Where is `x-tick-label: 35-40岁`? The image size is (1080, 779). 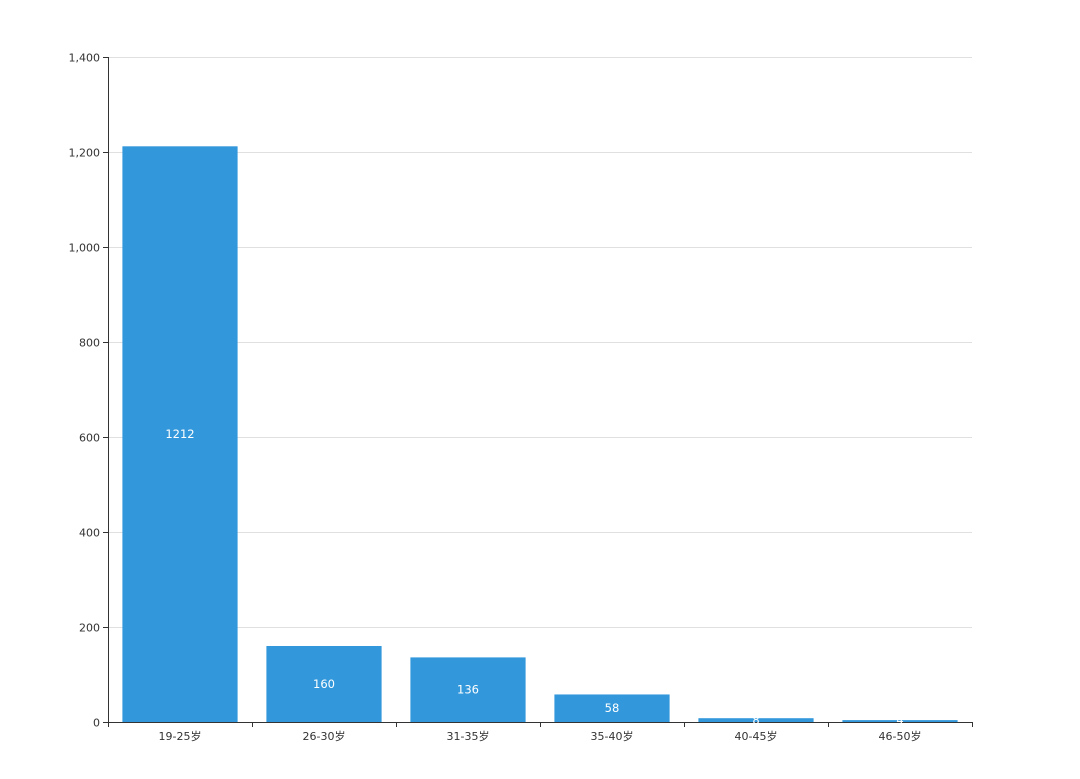 x-tick-label: 35-40岁 is located at coordinates (612, 736).